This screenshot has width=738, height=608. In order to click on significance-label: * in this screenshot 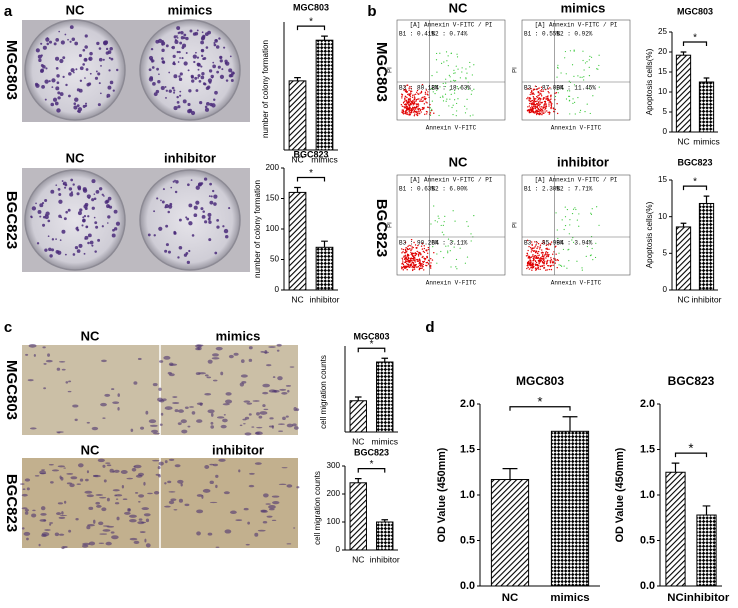, I will do `click(539, 401)`.